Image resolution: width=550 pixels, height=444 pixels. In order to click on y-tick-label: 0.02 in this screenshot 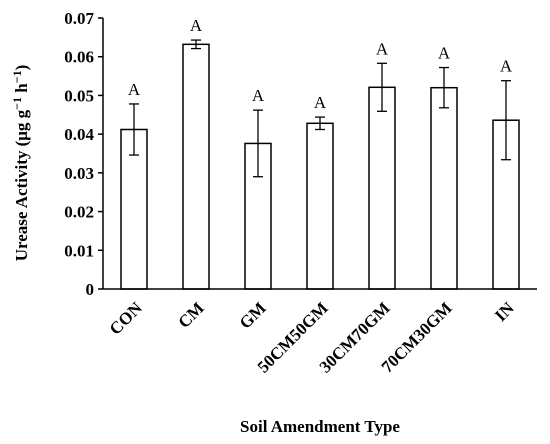, I will do `click(79, 212)`.